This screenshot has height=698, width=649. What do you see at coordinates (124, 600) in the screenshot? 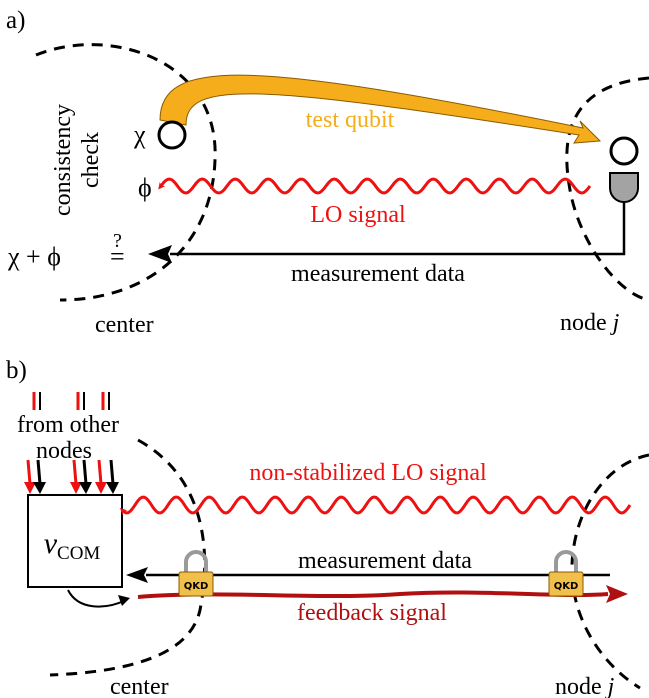
I see `feedback-loop-arrowhead` at bounding box center [124, 600].